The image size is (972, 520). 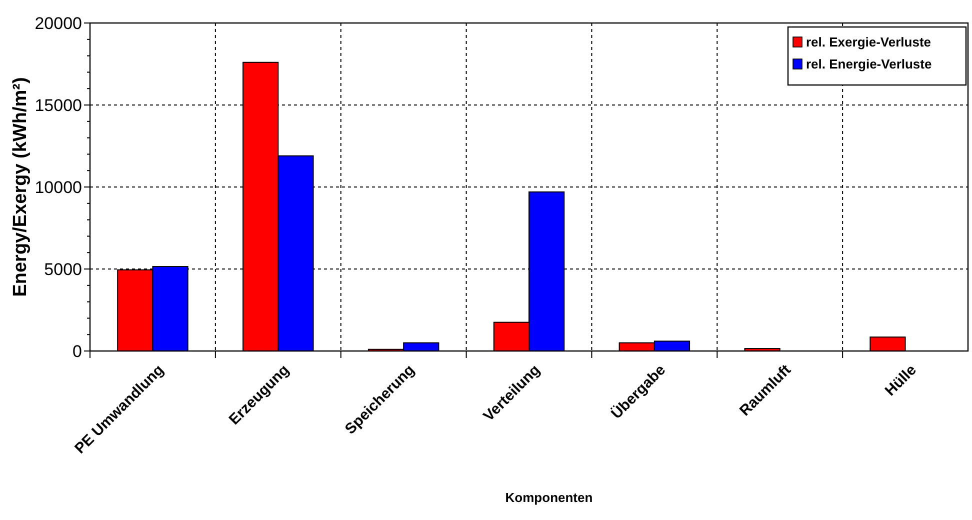 What do you see at coordinates (58, 105) in the screenshot?
I see `y-tick-label: 15000` at bounding box center [58, 105].